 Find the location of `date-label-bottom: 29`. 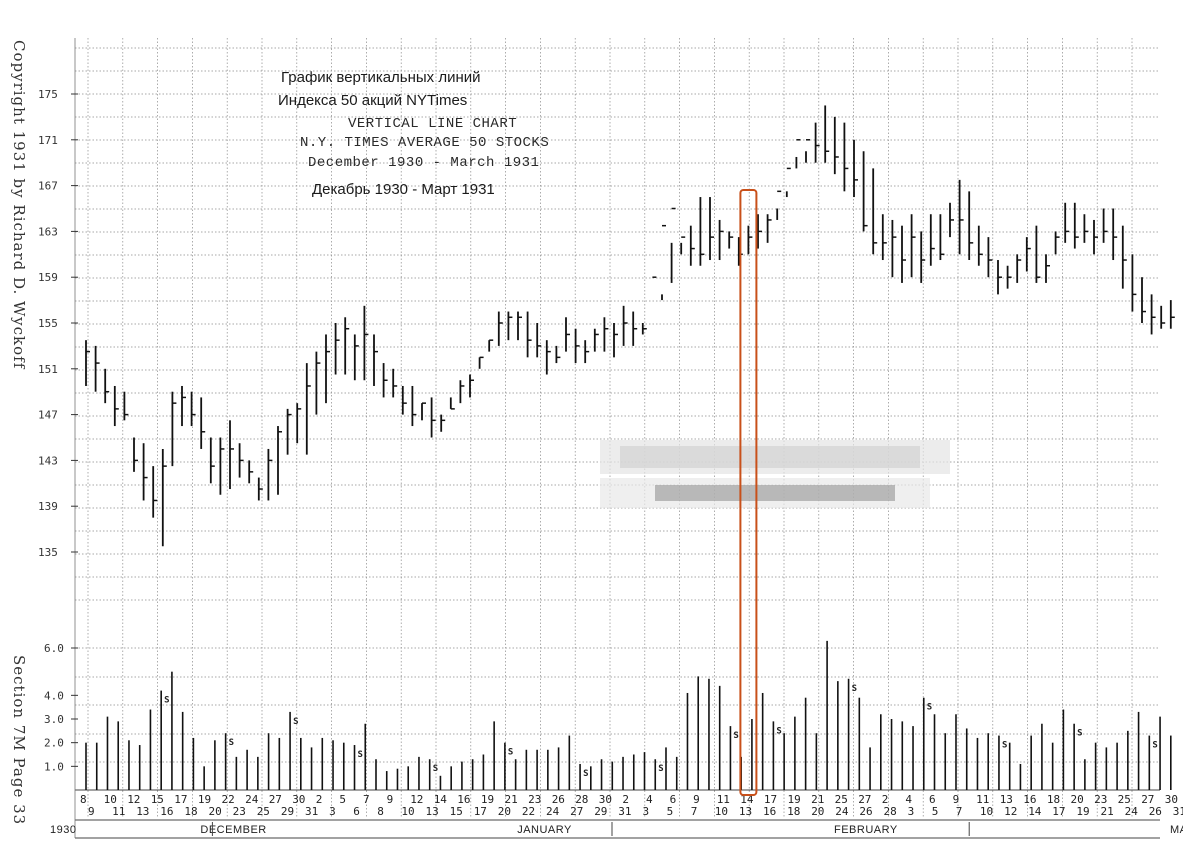

date-label-bottom: 29 is located at coordinates (287, 811).